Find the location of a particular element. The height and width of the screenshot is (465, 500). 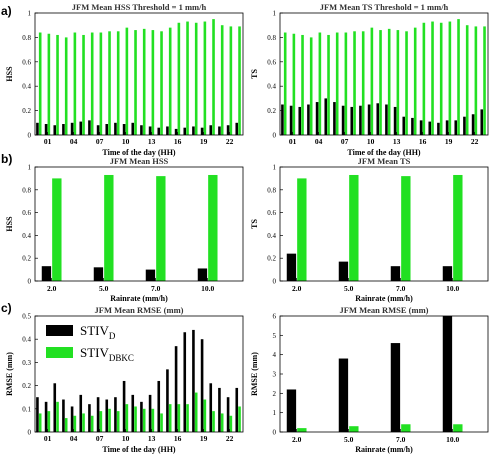

chart-title: JFM Mean TS is located at coordinates (384, 161).